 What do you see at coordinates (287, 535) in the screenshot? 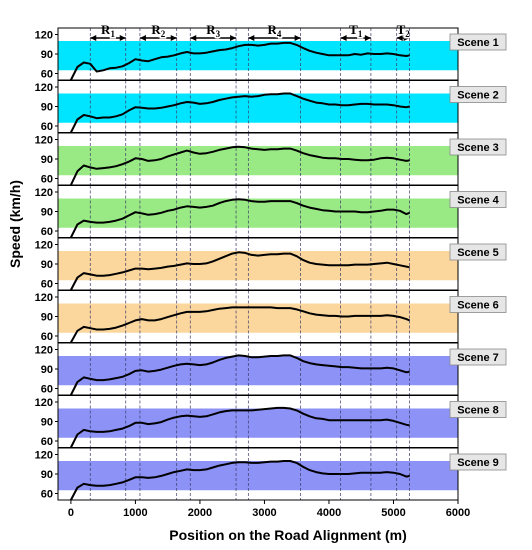
I see `x-axis-title: Position on the Road Alignment (m)` at bounding box center [287, 535].